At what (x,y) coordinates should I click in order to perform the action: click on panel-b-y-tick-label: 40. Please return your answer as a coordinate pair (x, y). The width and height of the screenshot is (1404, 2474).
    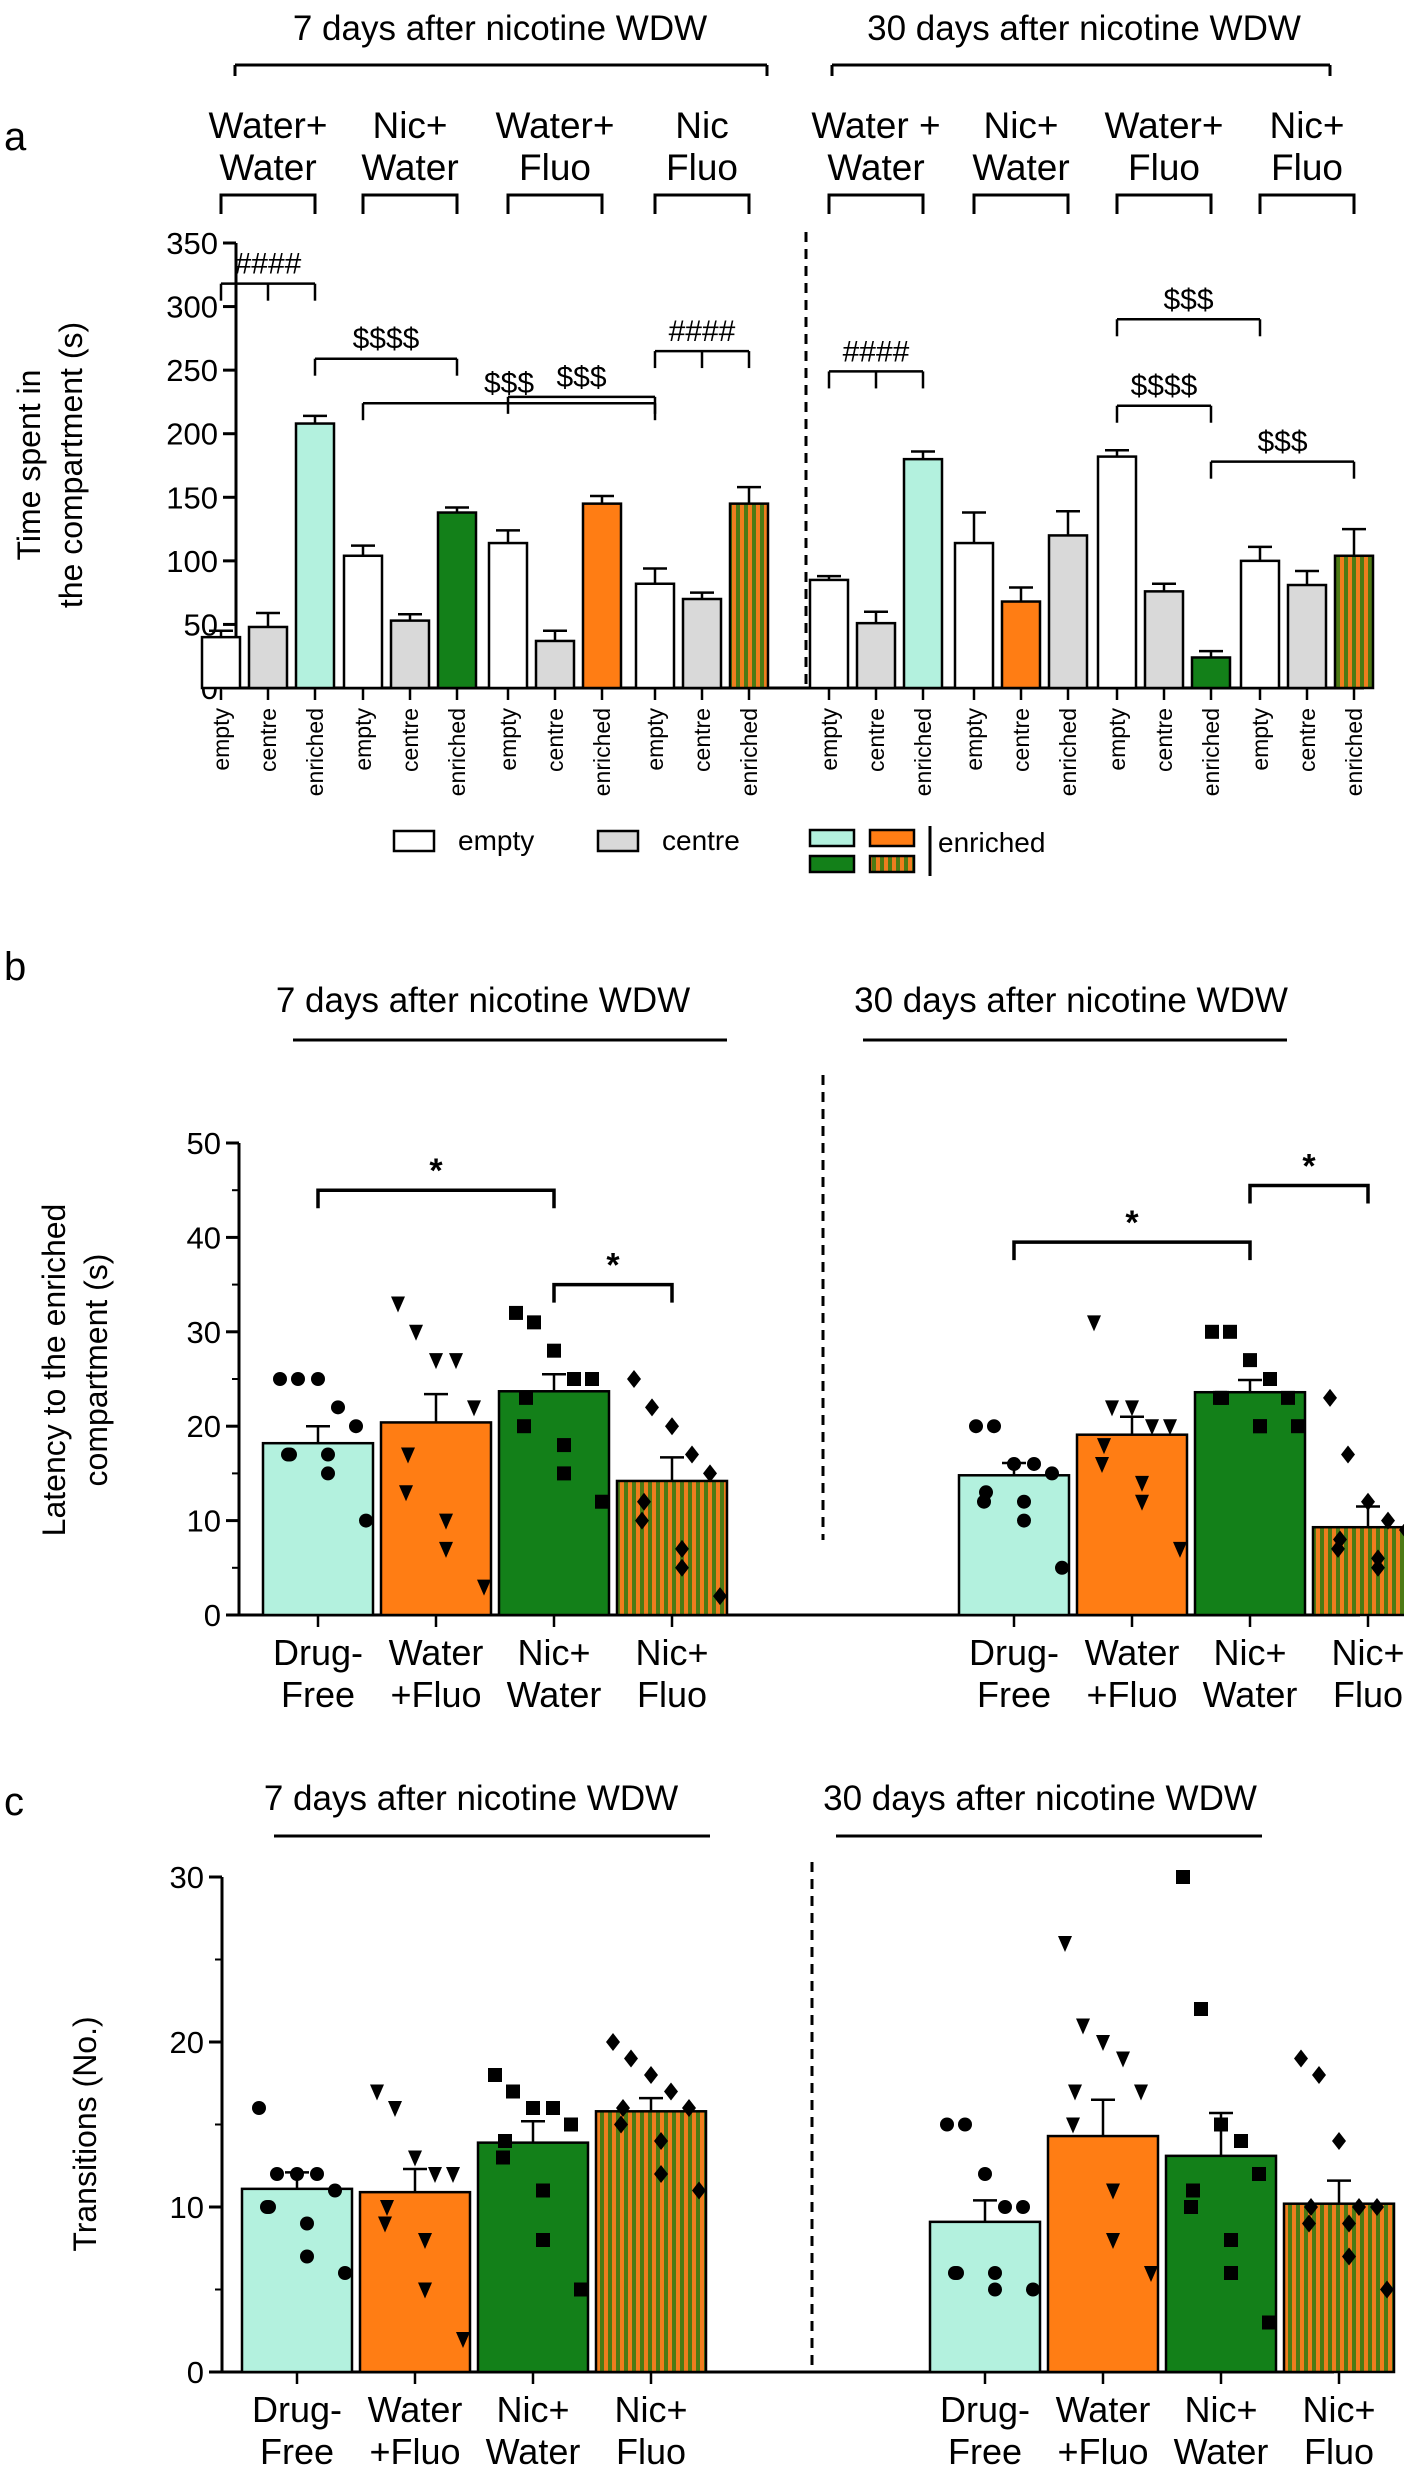
    Looking at the image, I should click on (204, 1237).